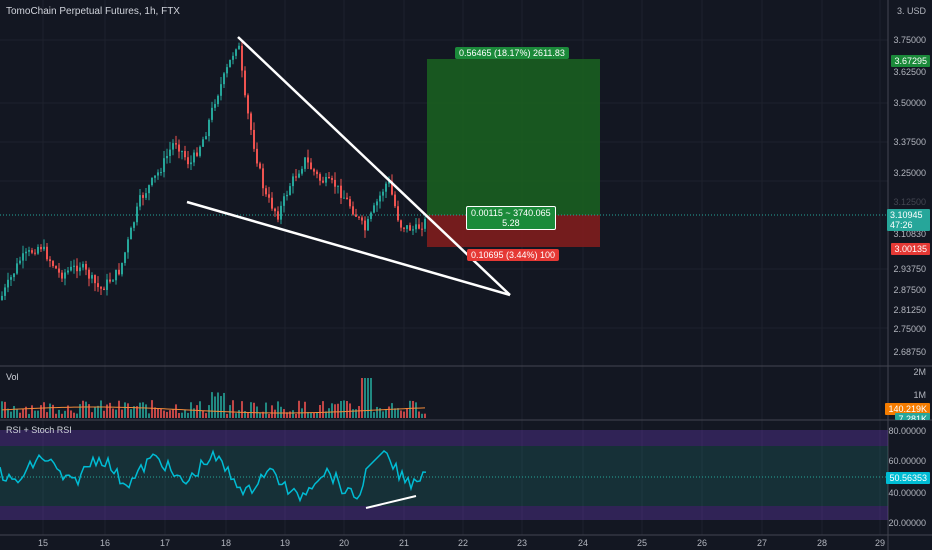 This screenshot has height=550, width=932. I want to click on price-tick: 2.81250, so click(909, 310).